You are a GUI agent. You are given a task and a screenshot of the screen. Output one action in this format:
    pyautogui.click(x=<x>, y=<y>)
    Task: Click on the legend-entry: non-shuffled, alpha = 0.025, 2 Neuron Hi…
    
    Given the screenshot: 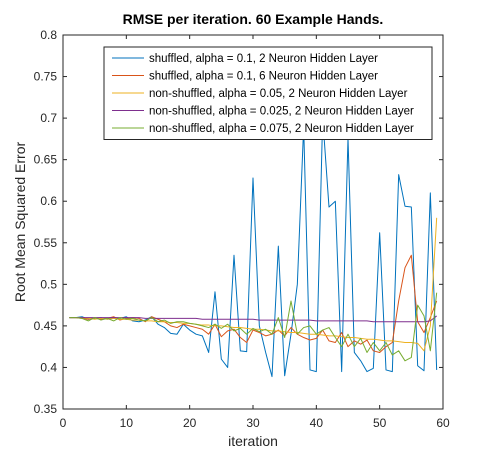 What is the action you would take?
    pyautogui.click(x=281, y=112)
    